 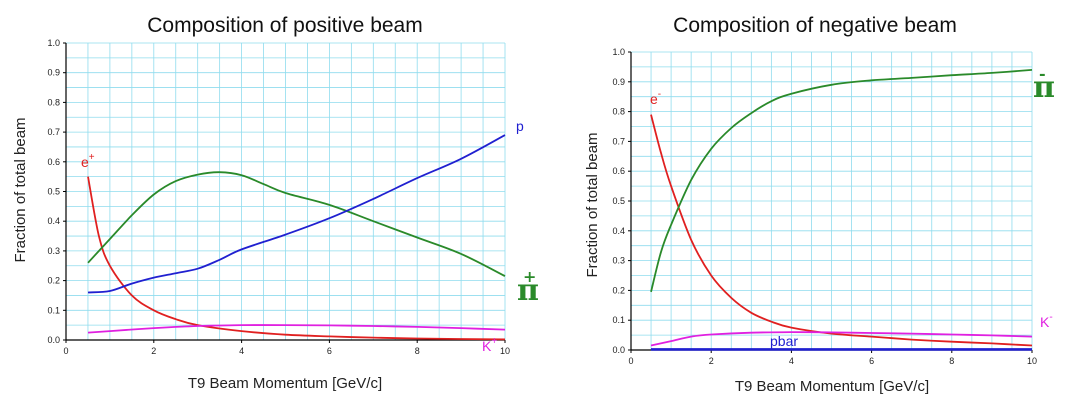 I want to click on series-label-k: K-, so click(x=1046, y=321).